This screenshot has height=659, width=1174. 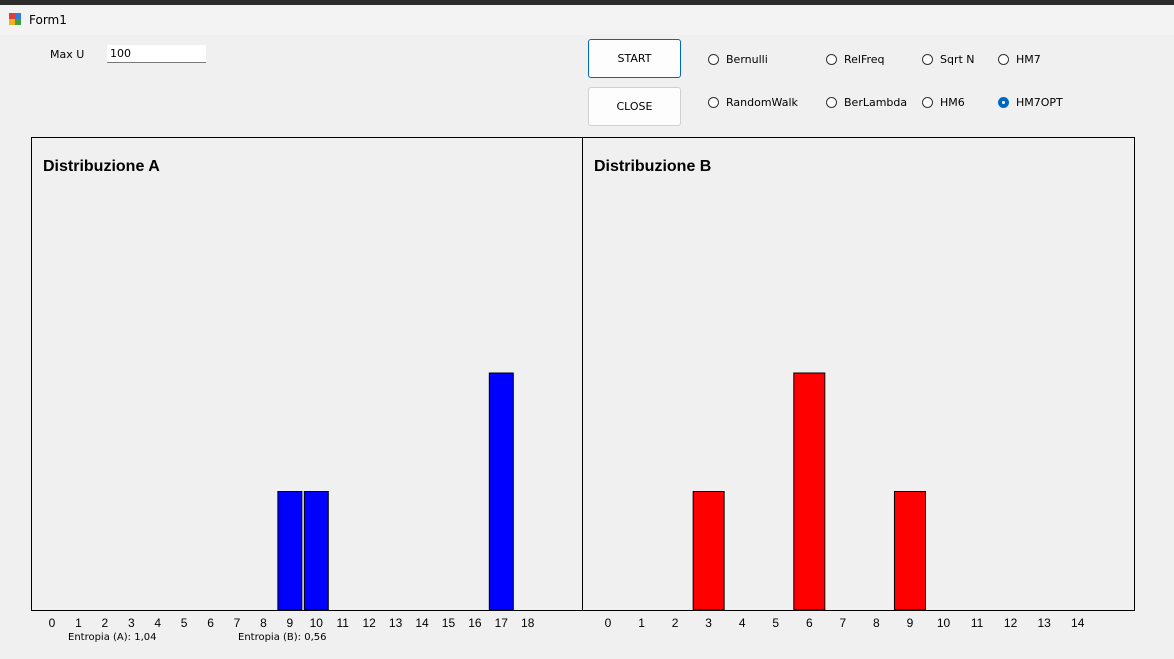 I want to click on title-bar, so click(x=587, y=20).